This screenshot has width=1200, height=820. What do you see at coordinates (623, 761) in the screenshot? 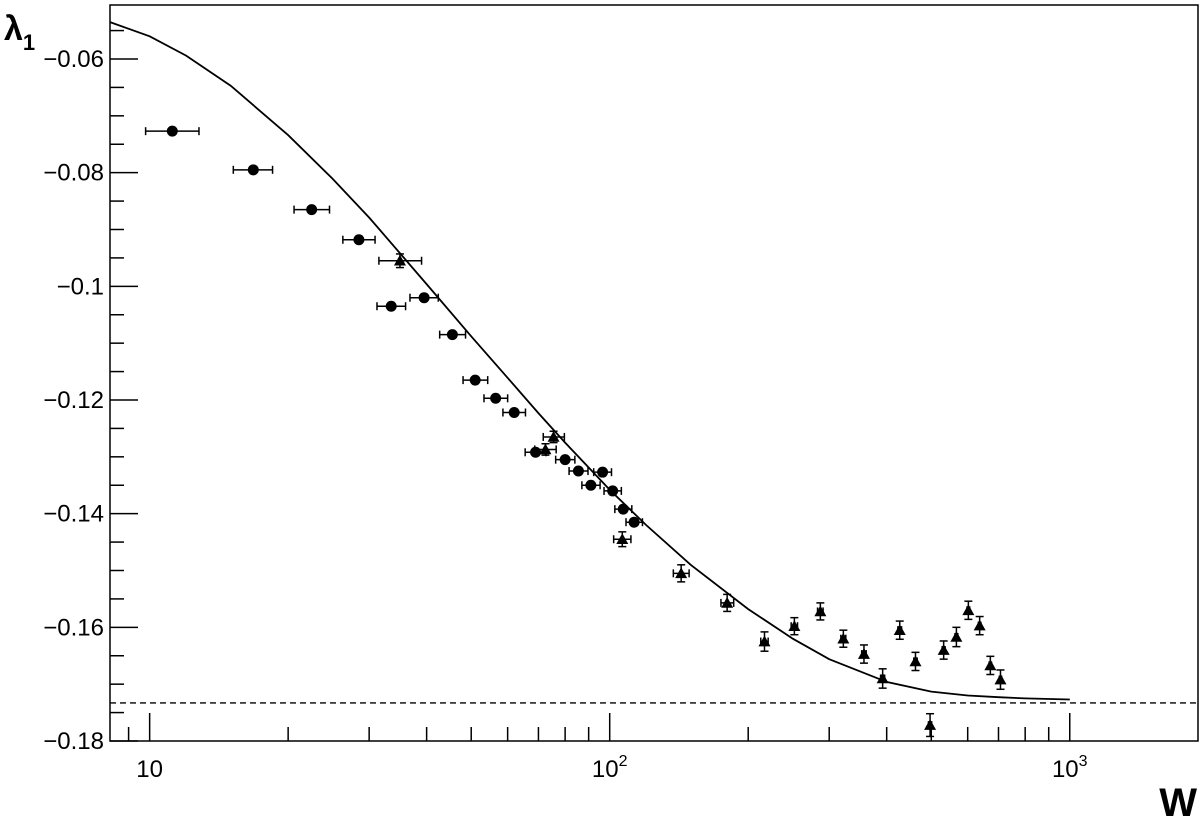
I see `x-tick-label-exponent: 2` at bounding box center [623, 761].